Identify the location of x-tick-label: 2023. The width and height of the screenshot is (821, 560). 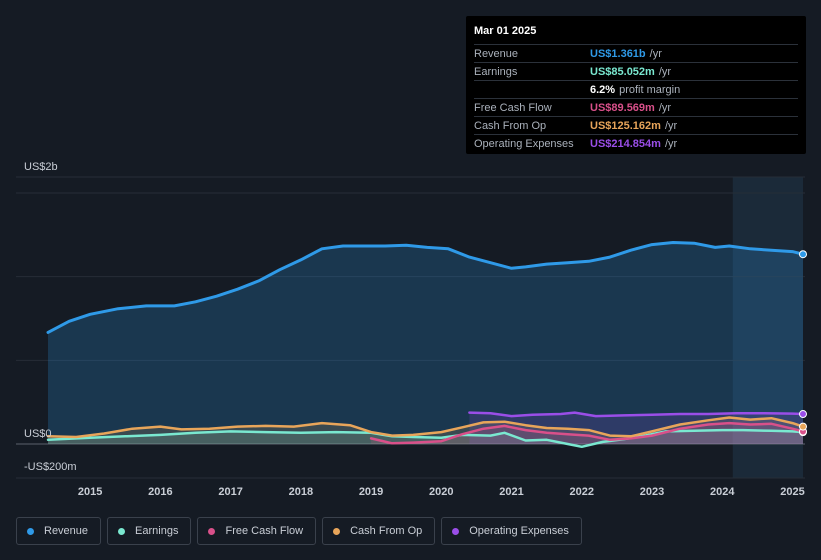
(652, 492).